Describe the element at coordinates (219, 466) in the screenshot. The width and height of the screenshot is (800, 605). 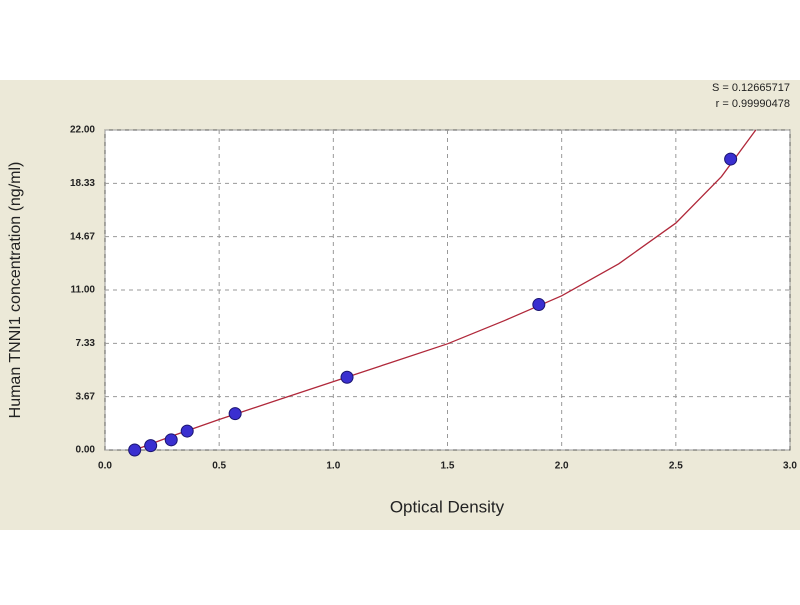
I see `x-tick-label: 0.5` at that location.